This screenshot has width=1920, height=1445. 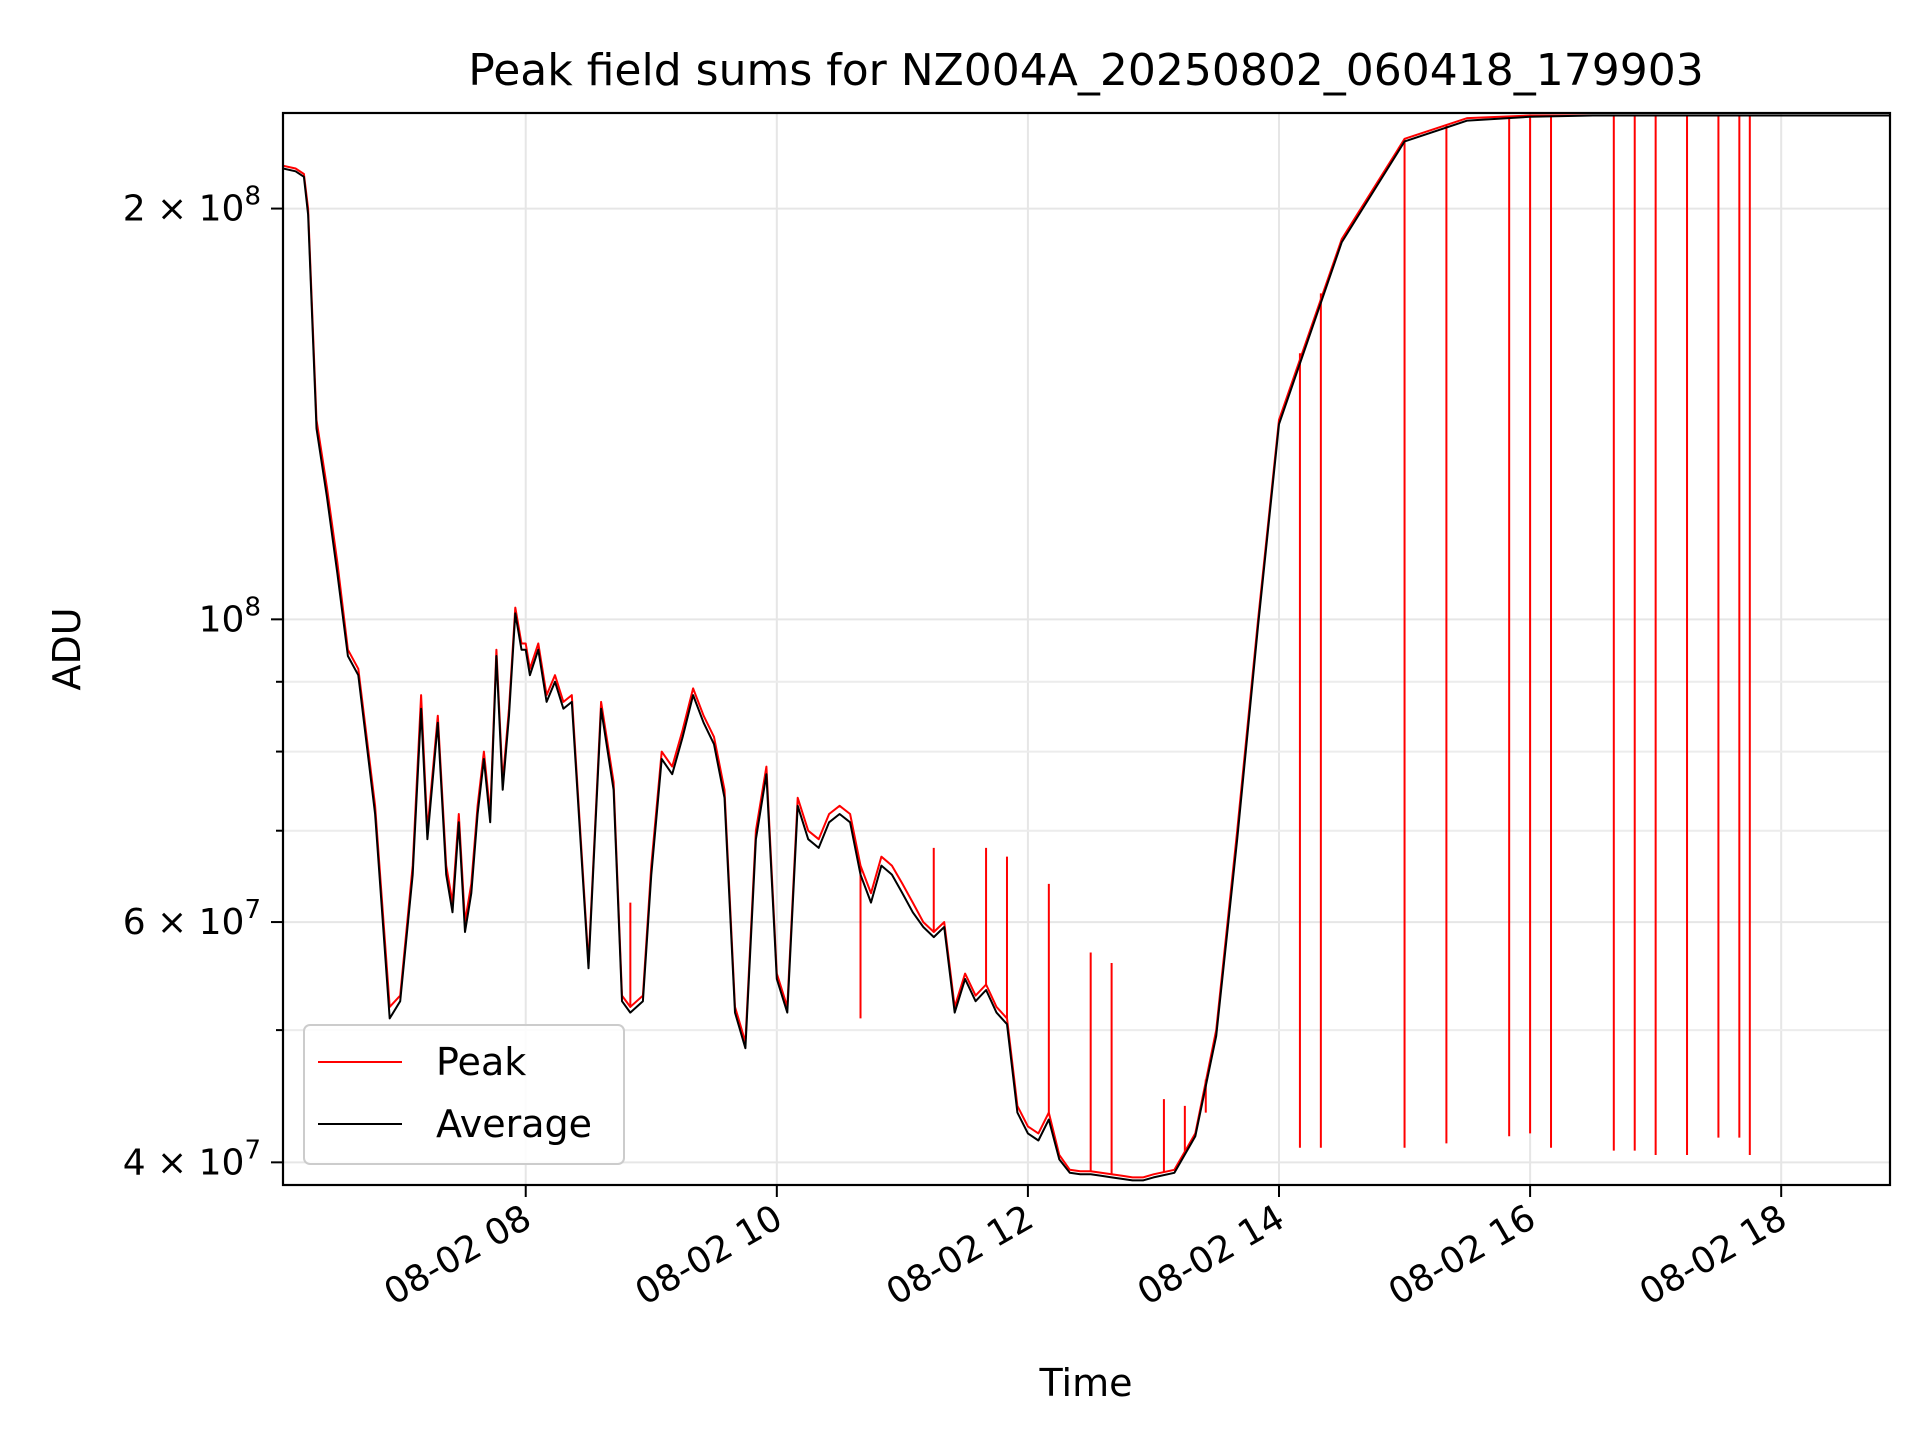 I want to click on y-axis-label: ADU, so click(x=67, y=648).